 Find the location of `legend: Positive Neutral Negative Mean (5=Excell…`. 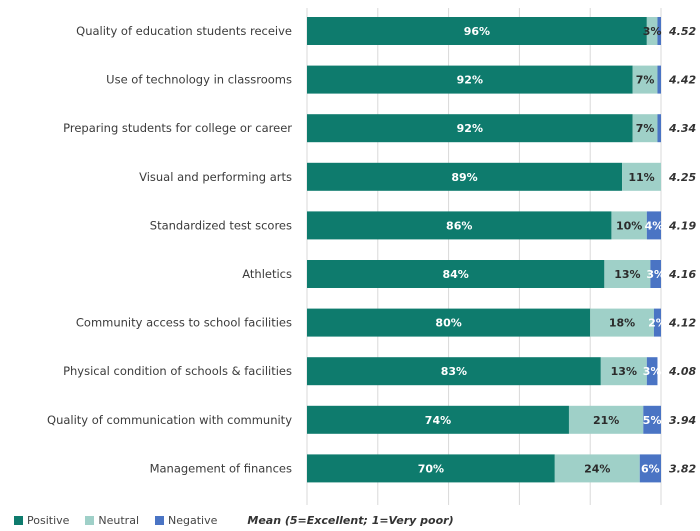

legend: Positive Neutral Negative Mean (5=Excell… is located at coordinates (234, 520).